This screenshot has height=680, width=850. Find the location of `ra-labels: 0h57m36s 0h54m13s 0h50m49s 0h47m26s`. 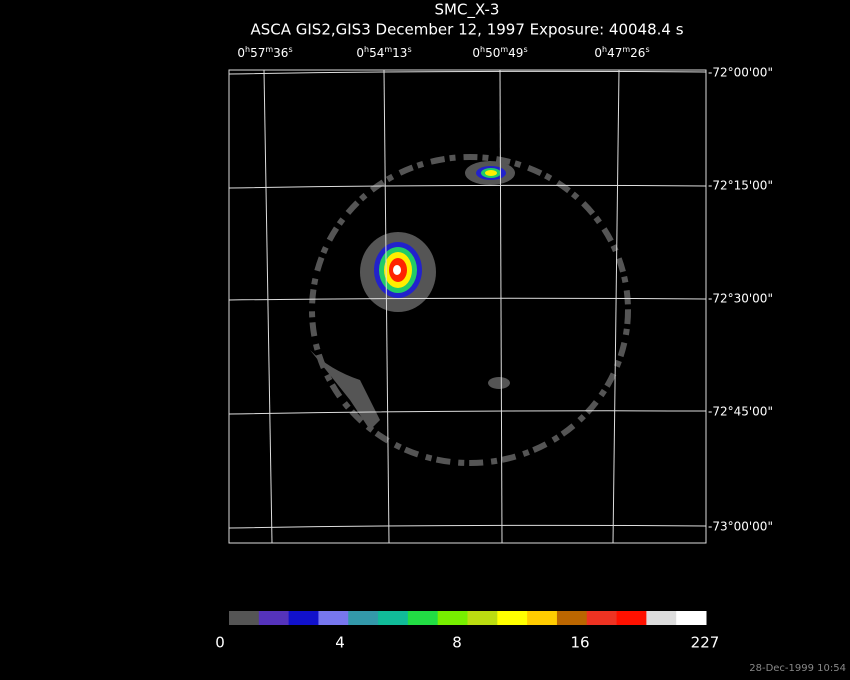

ra-labels: 0h57m36s 0h54m13s 0h50m49s 0h47m26s is located at coordinates (443, 52).